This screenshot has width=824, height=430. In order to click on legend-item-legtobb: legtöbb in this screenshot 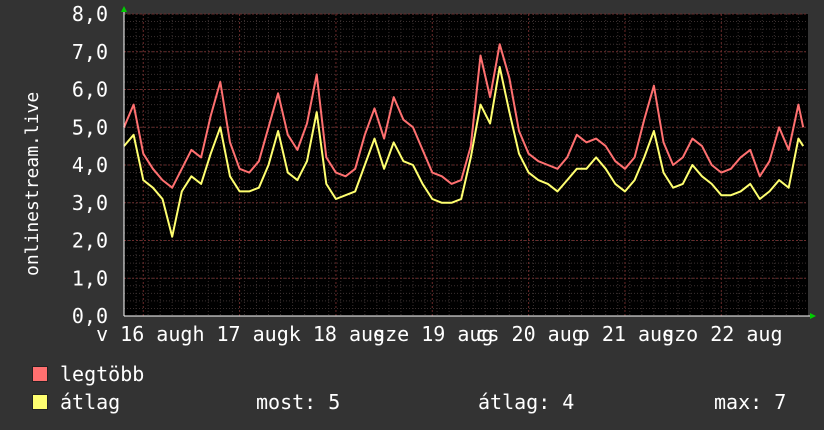, I will do `click(88, 374)`.